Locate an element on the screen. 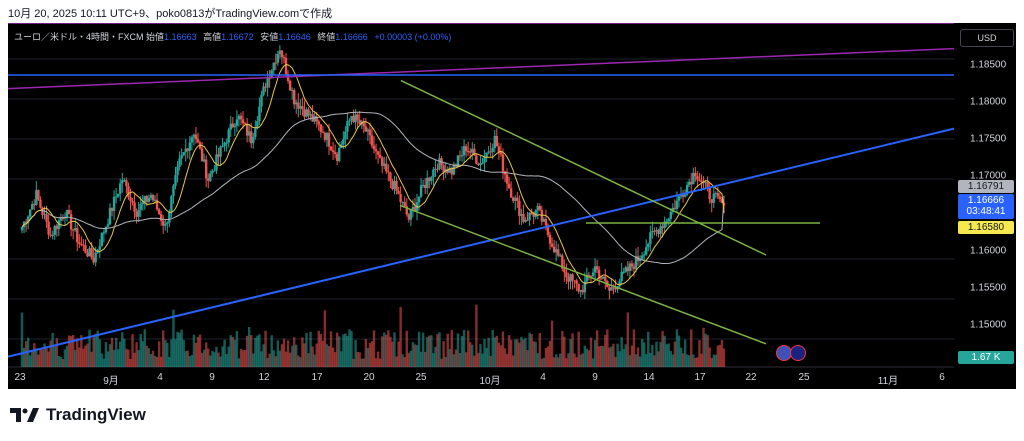  date-tick: 23 is located at coordinates (20, 377).